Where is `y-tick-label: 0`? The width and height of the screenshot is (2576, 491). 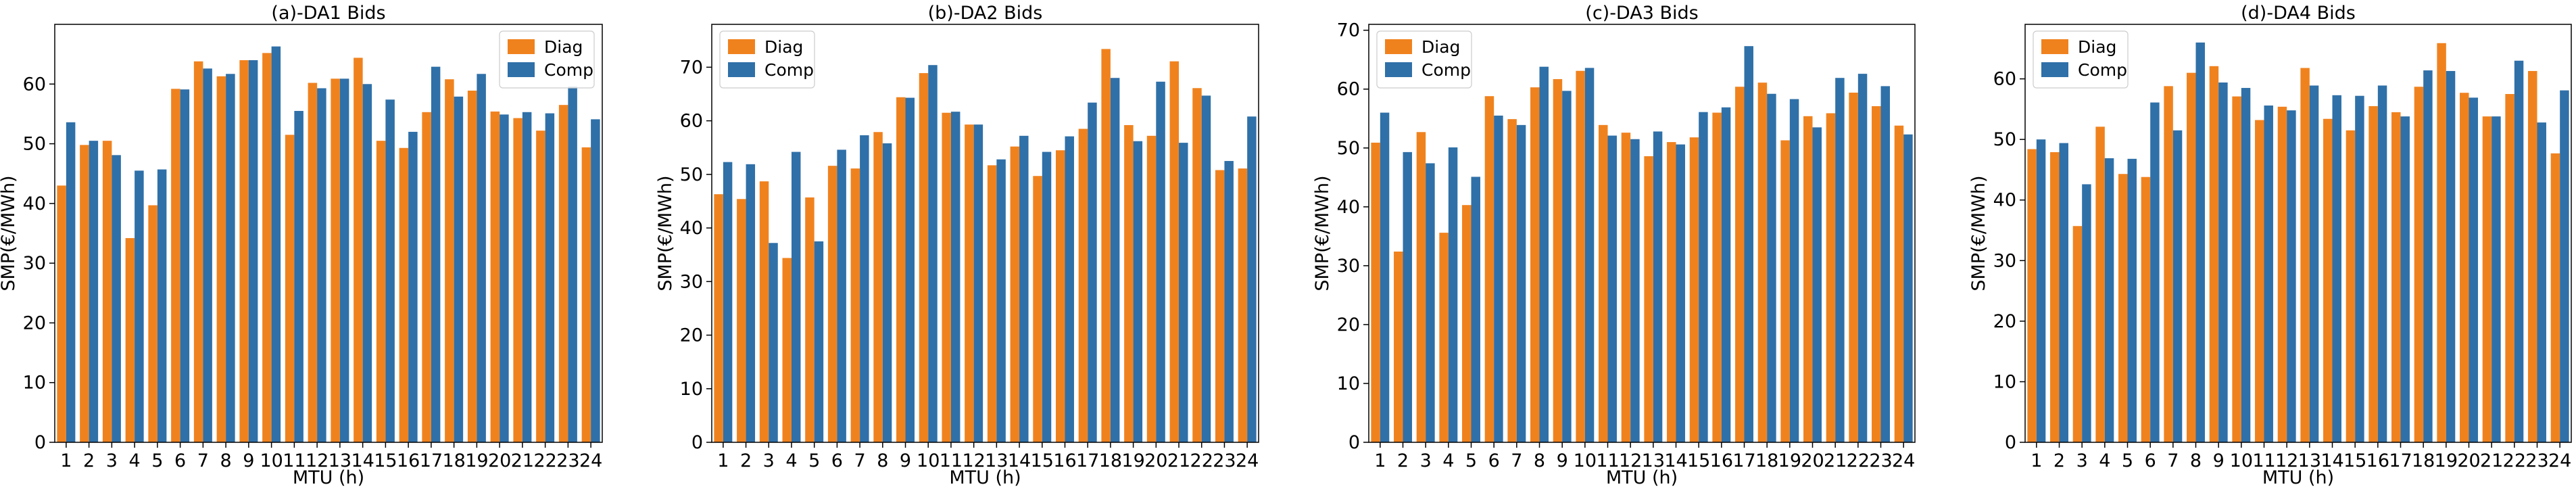
y-tick-label: 0 is located at coordinates (40, 442).